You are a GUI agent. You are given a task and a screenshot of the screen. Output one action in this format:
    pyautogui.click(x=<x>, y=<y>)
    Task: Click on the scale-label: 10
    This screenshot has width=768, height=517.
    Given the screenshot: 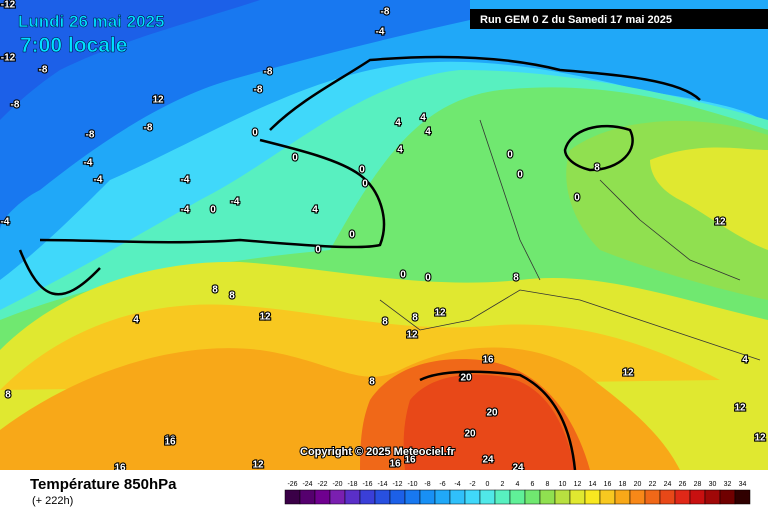 What is the action you would take?
    pyautogui.click(x=563, y=484)
    